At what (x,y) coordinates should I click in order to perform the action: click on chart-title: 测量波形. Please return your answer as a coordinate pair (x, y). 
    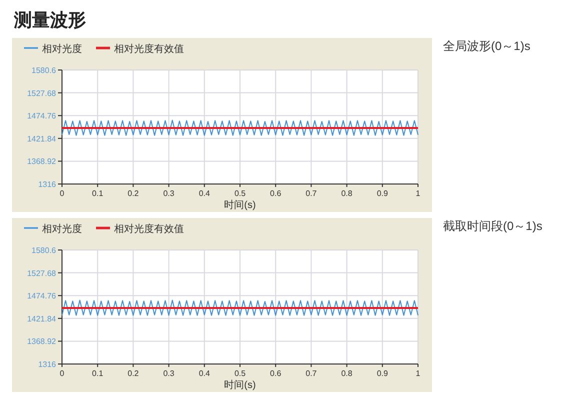
    Looking at the image, I should click on (49, 20).